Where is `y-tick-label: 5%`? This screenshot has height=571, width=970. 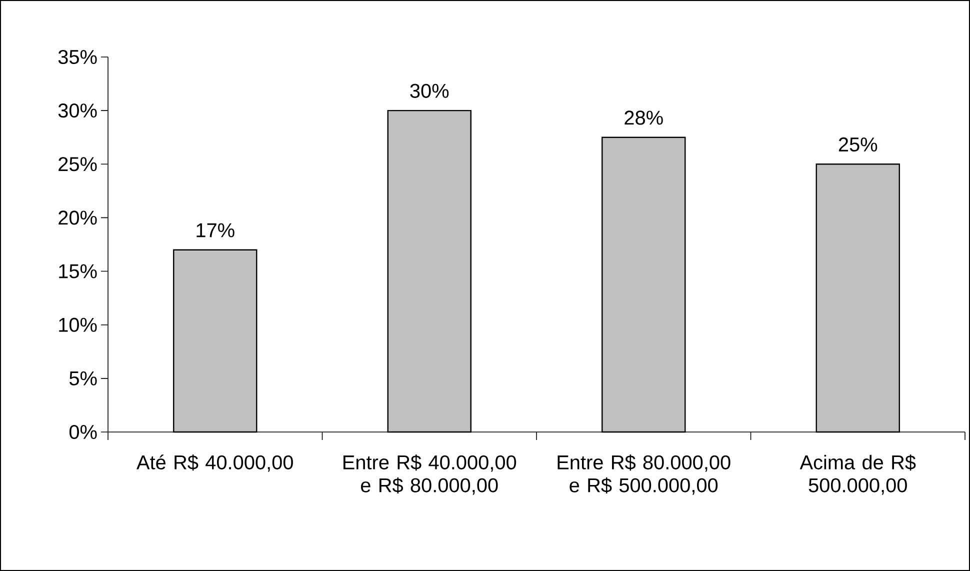 y-tick-label: 5% is located at coordinates (83, 378).